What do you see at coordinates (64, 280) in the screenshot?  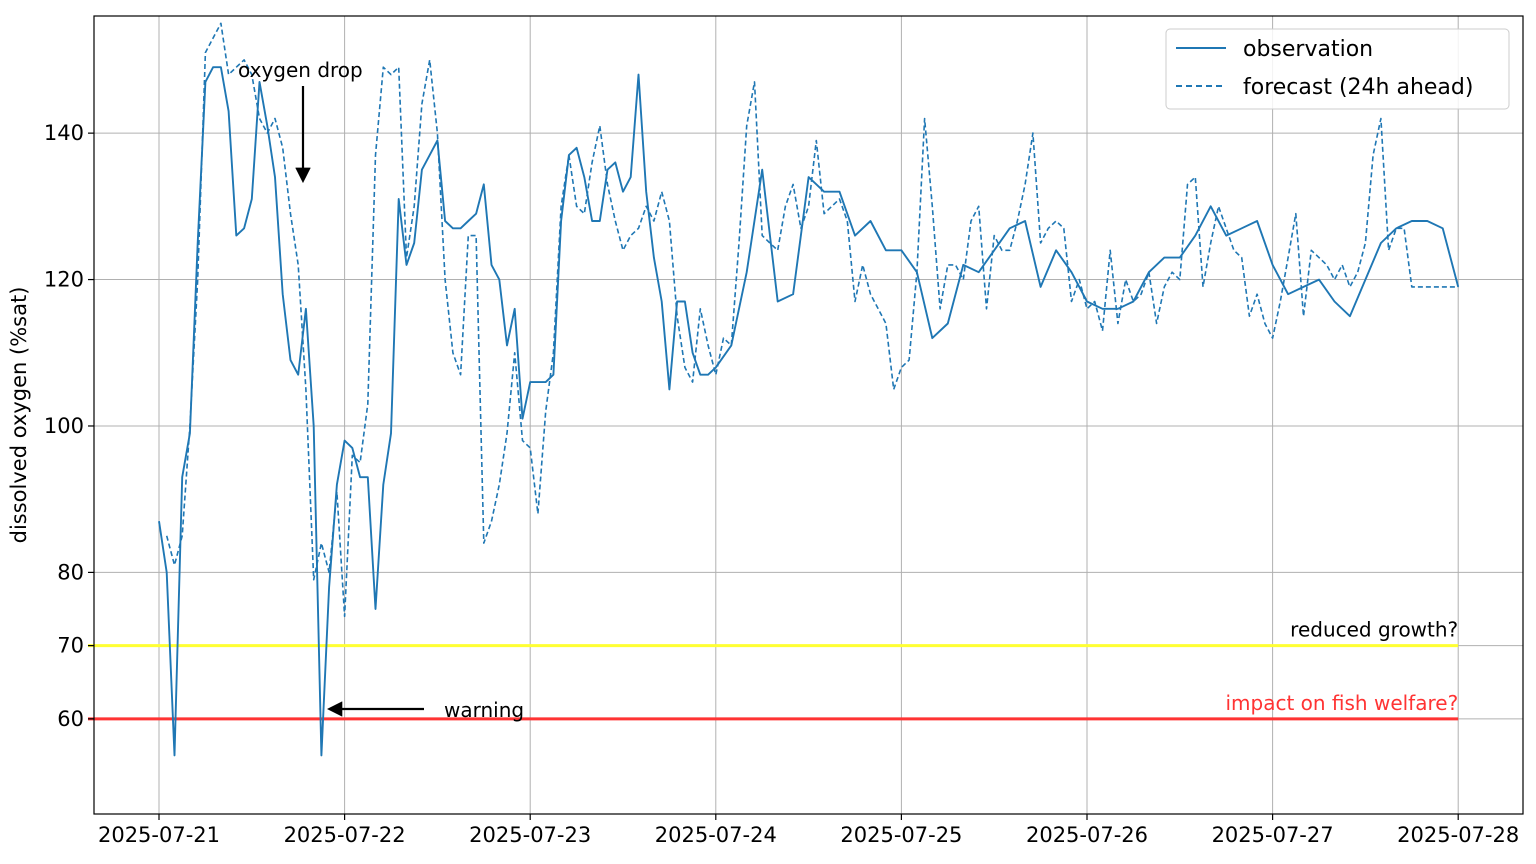 I see `y-tick-label: 120` at bounding box center [64, 280].